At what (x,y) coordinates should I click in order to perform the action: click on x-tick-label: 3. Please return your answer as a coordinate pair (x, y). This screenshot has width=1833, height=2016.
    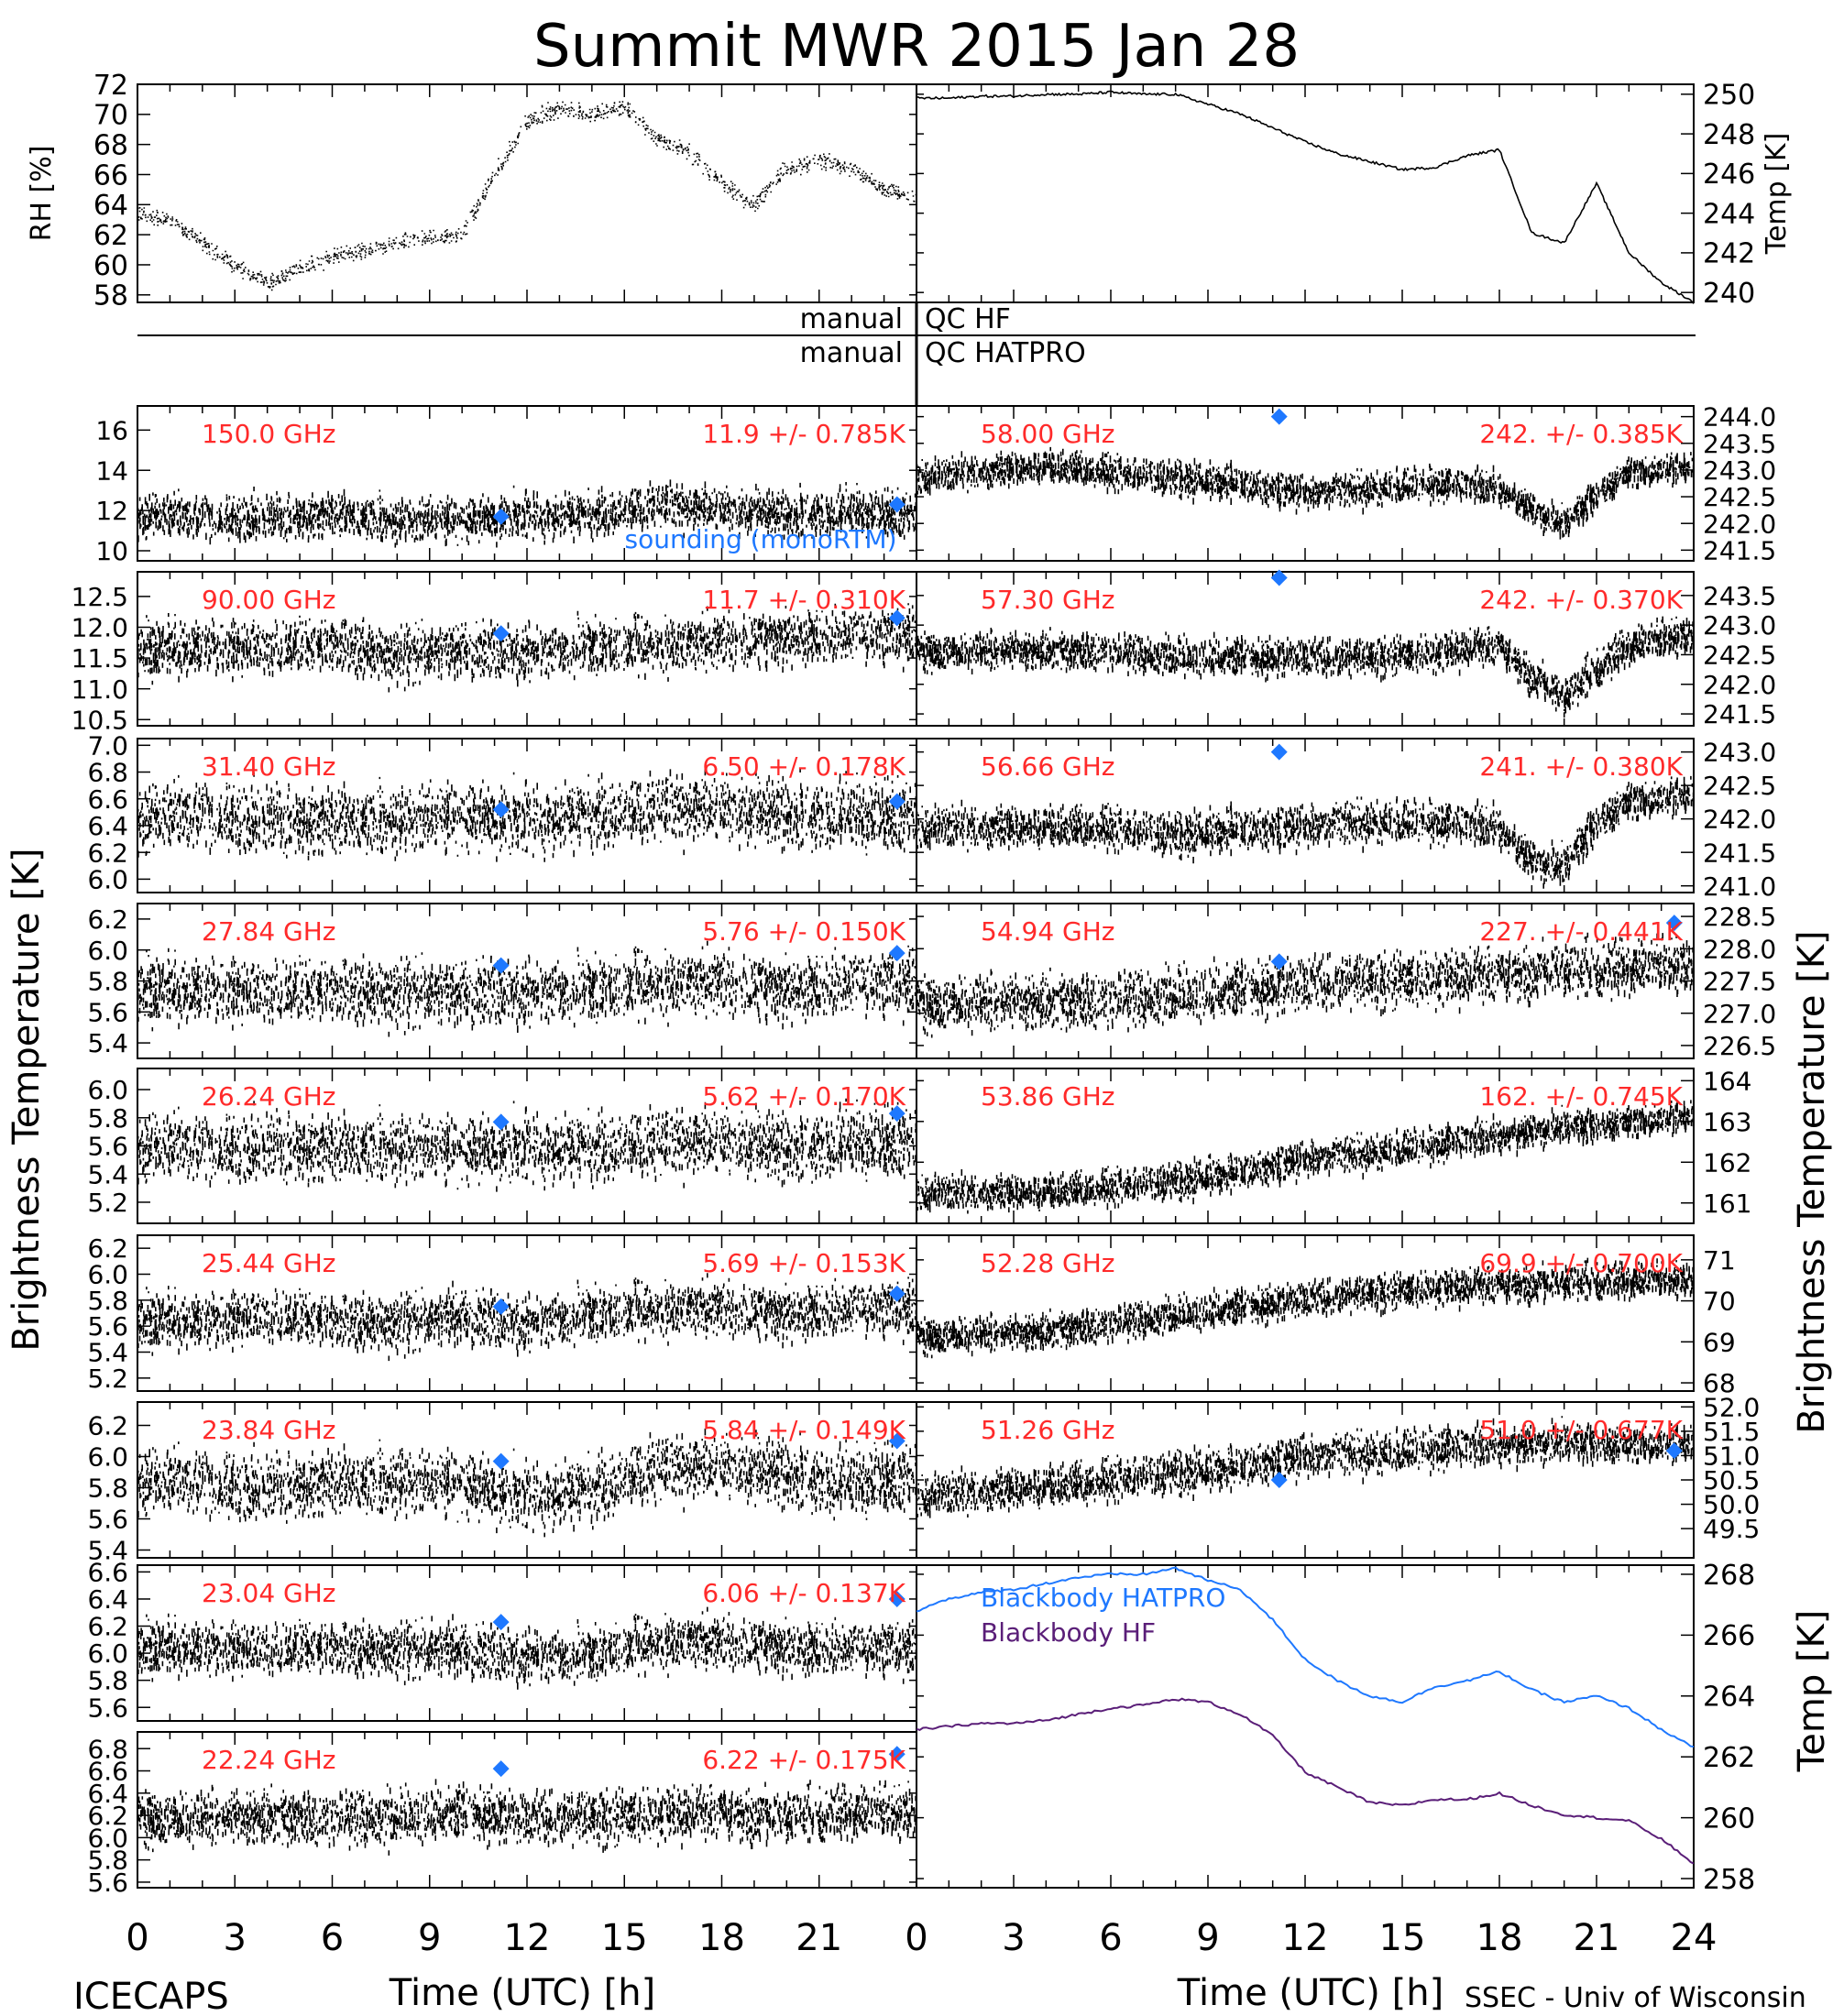
    Looking at the image, I should click on (1013, 1938).